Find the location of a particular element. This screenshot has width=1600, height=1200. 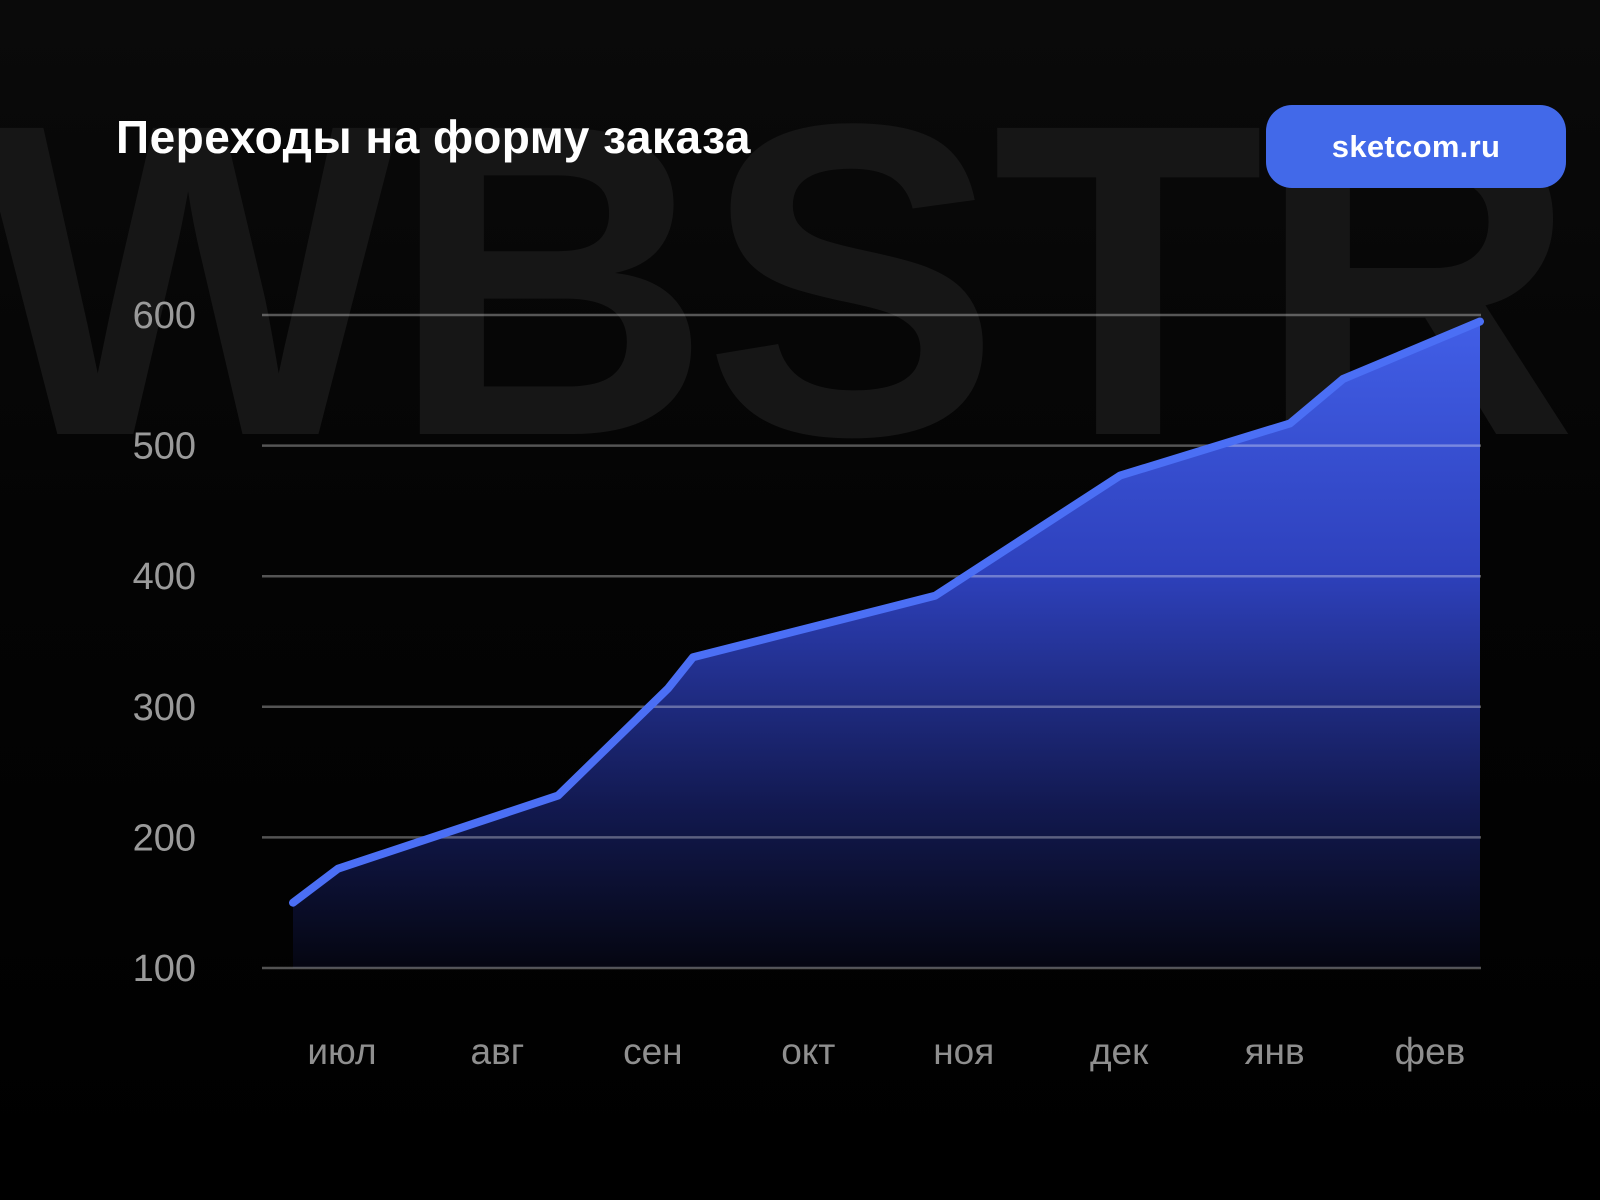

x-tick-label: ноя is located at coordinates (963, 1051).